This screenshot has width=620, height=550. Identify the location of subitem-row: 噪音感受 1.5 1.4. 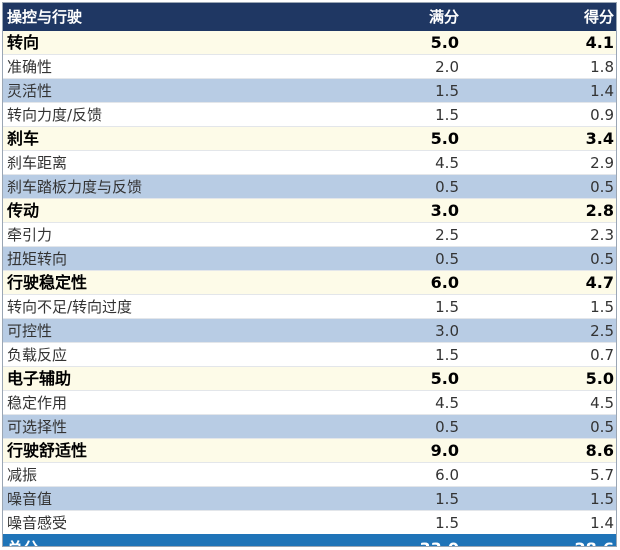
(309, 522).